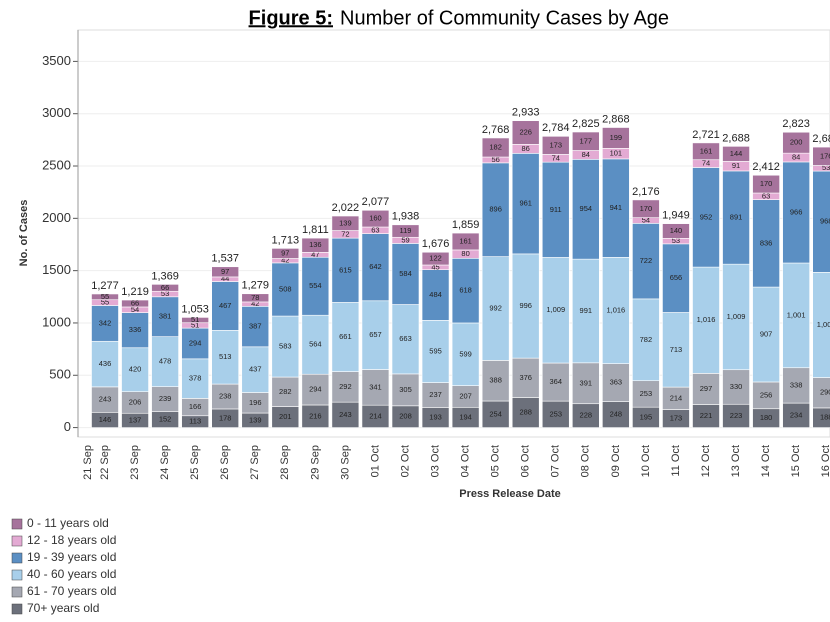 The image size is (830, 622). I want to click on segment-label: 161, so click(706, 150).